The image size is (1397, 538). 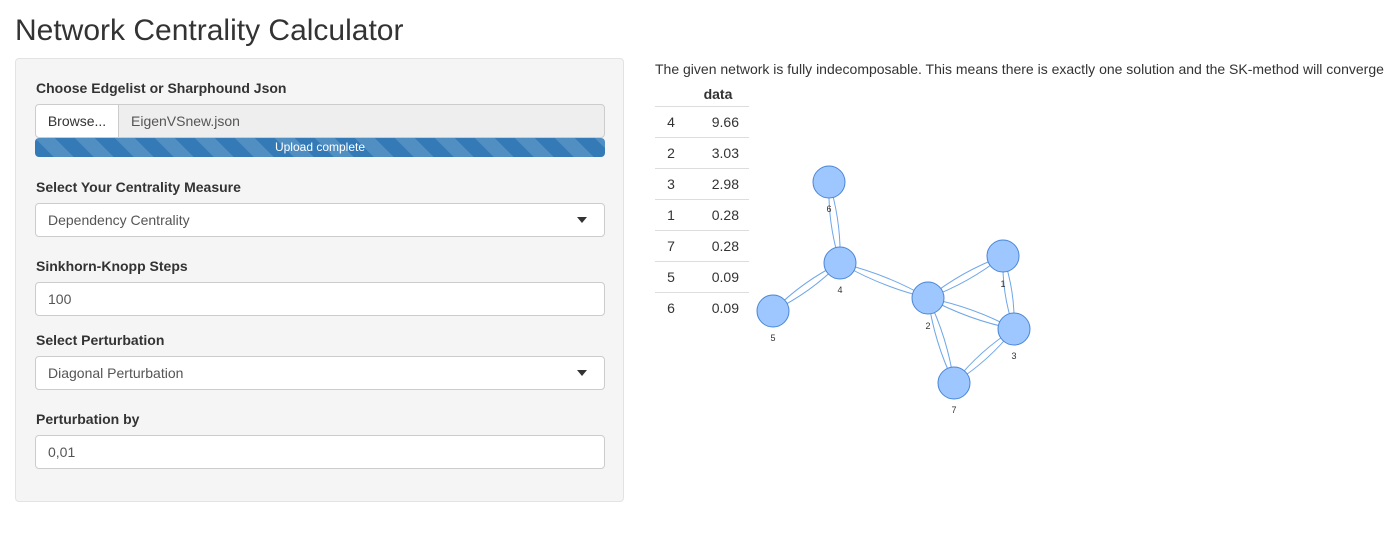 I want to click on row-id: 1, so click(x=671, y=215).